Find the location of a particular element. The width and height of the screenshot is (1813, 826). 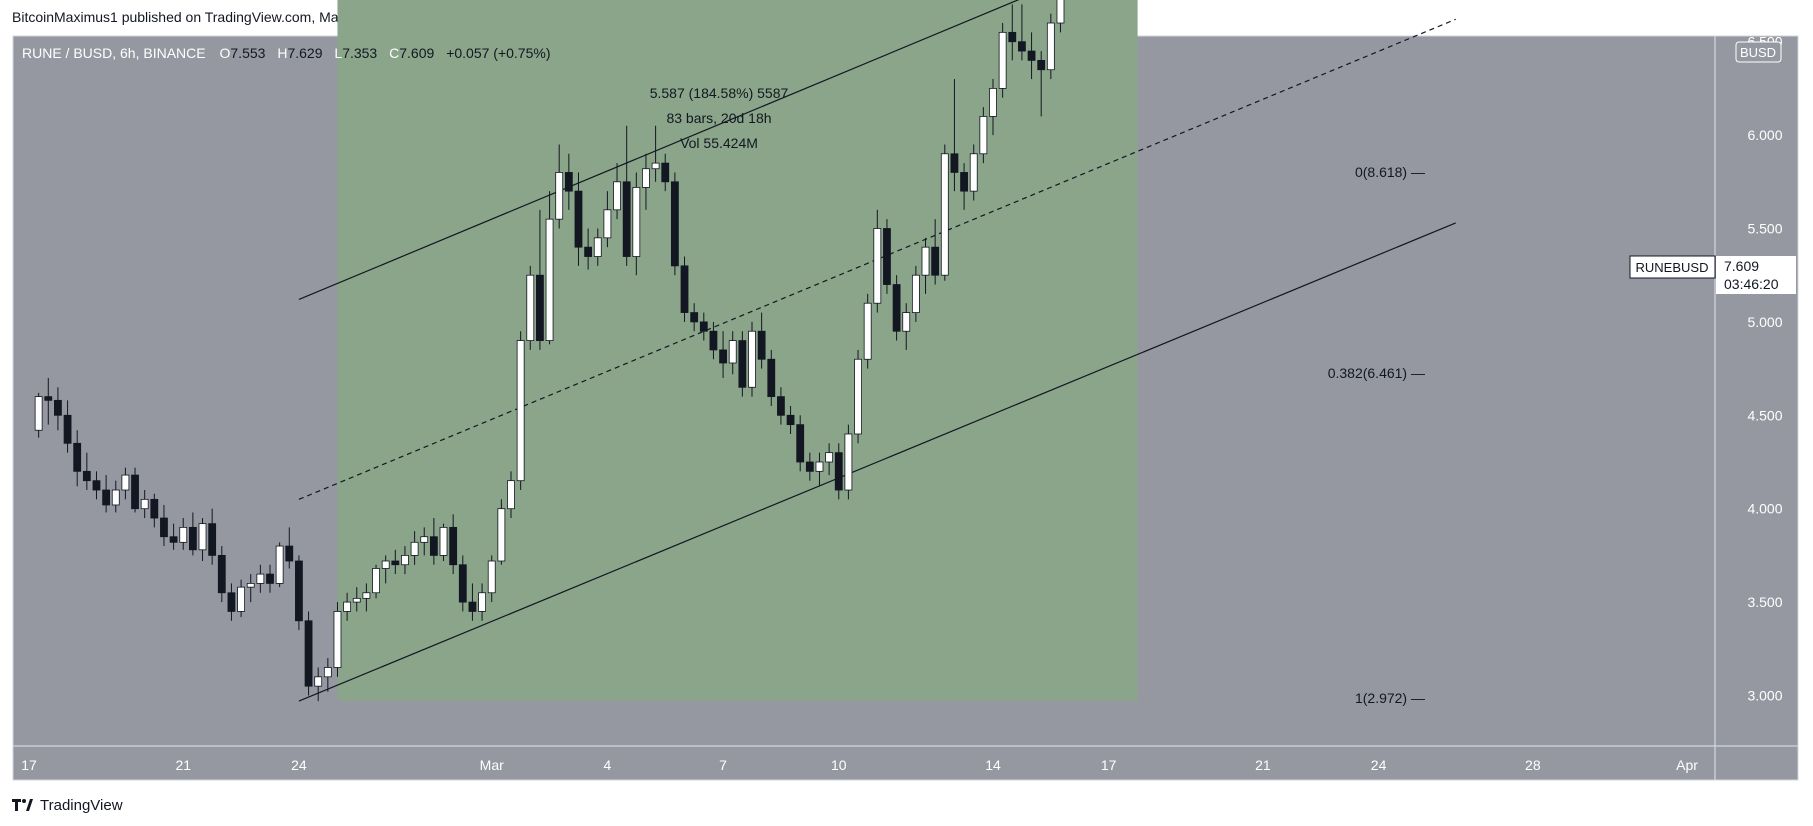

currency-badge is located at coordinates (1758, 52).